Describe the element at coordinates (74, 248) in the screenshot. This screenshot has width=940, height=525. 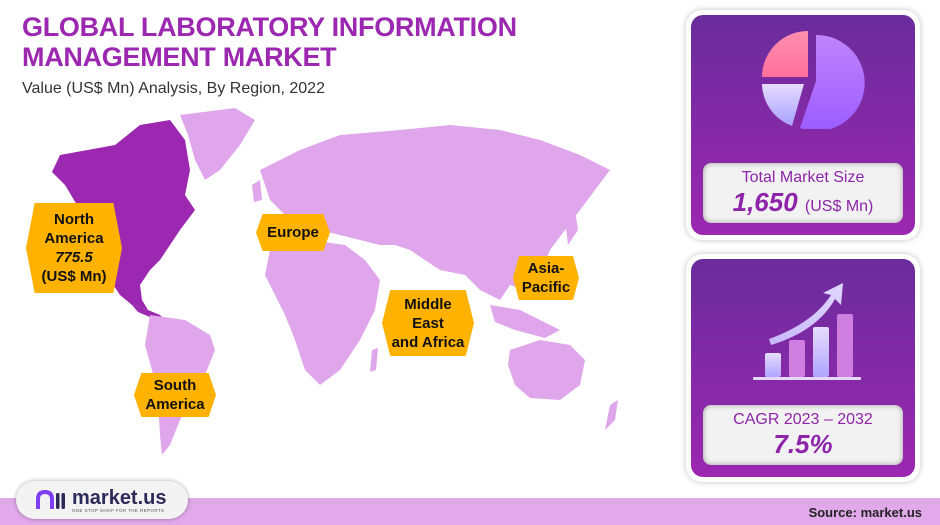
I see `region-tag-north-america: North America 775.5 (US$ Mn)` at that location.